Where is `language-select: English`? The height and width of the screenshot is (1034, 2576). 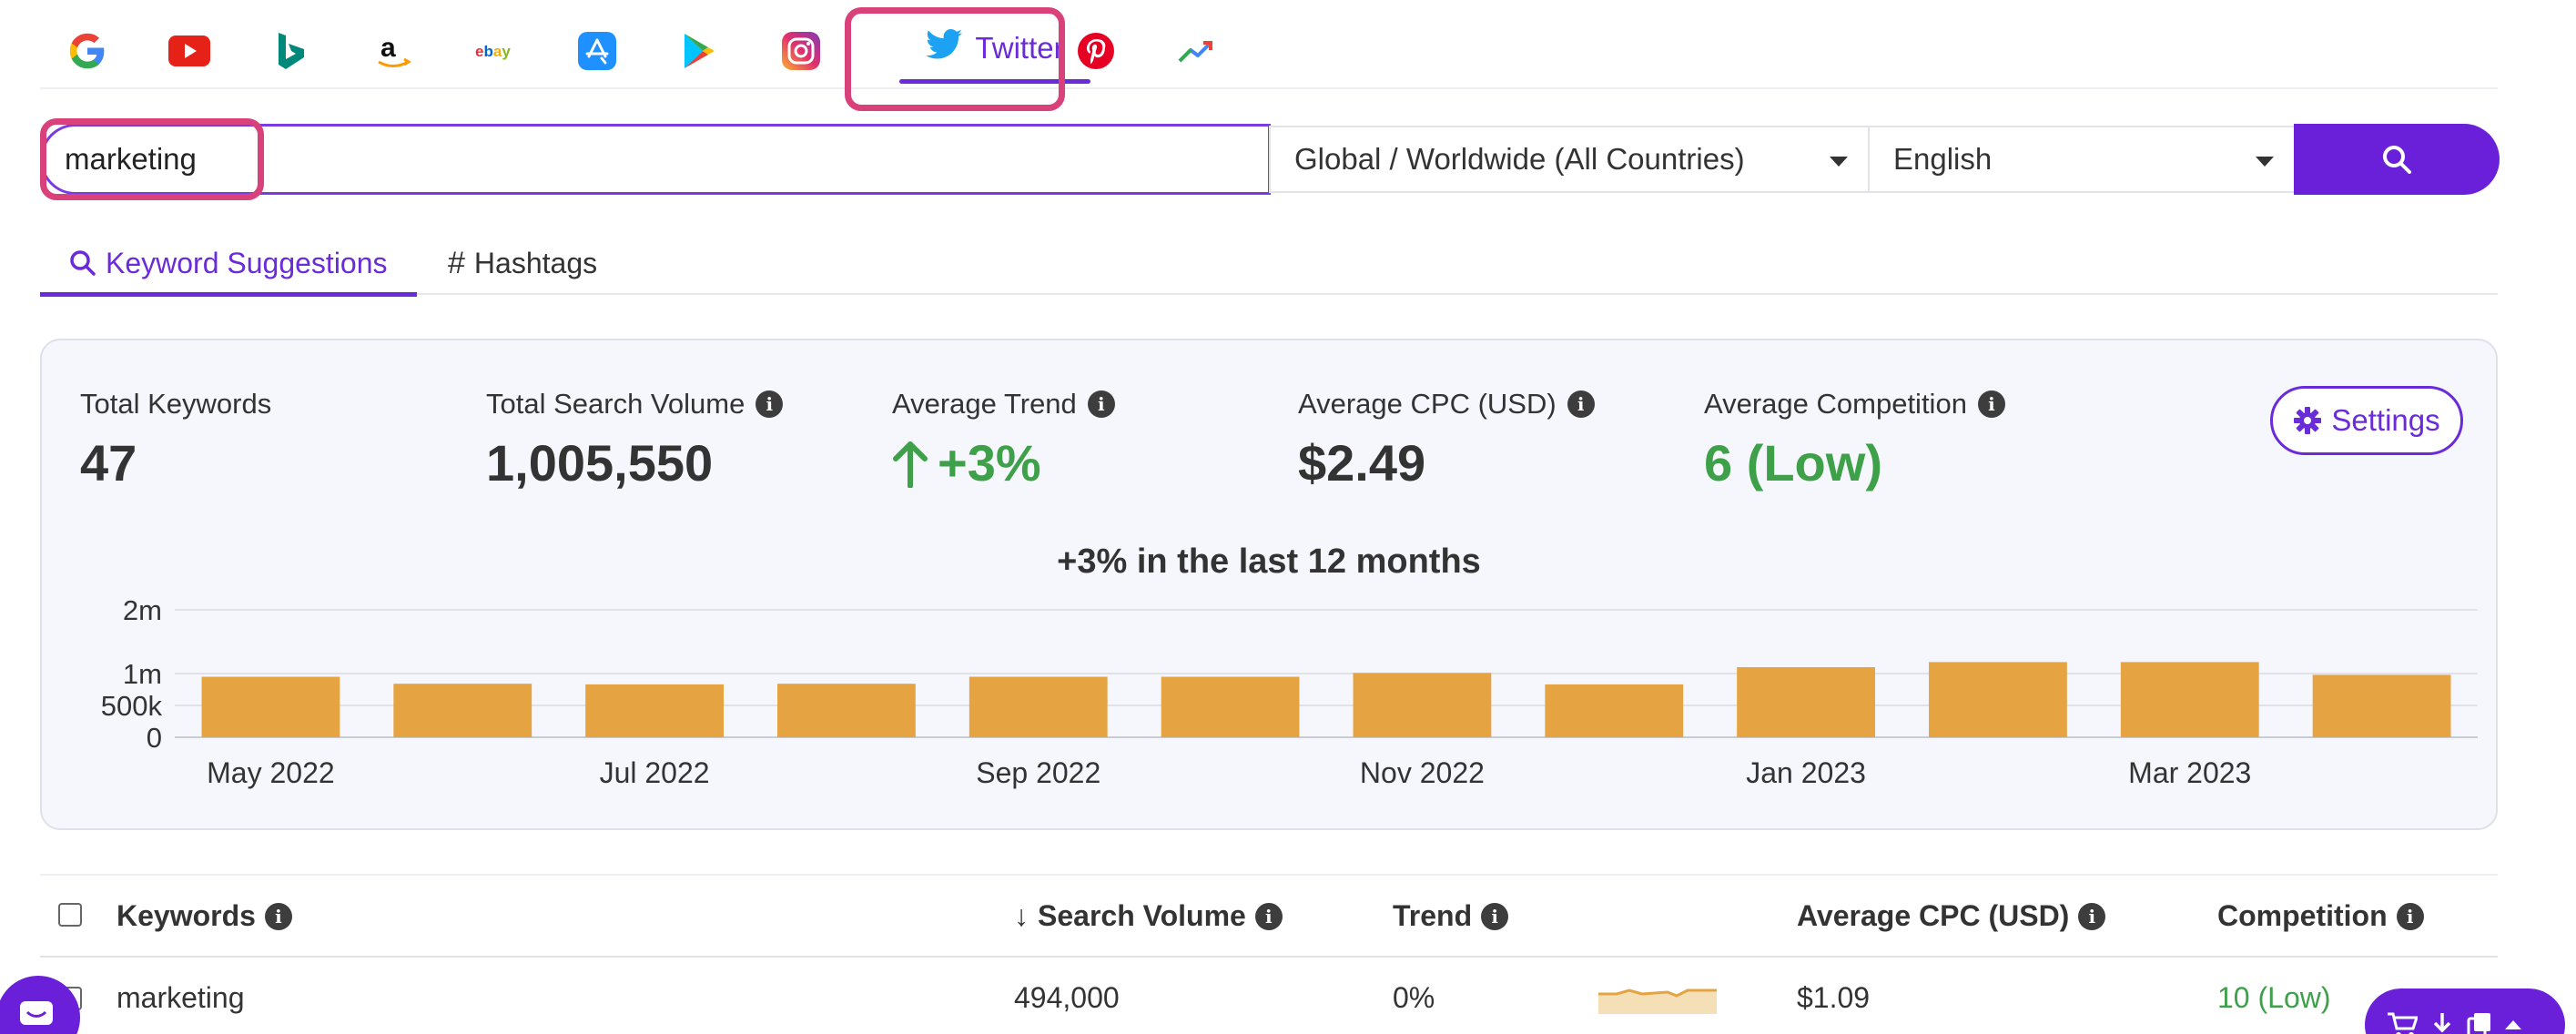
language-select: English is located at coordinates (2082, 159).